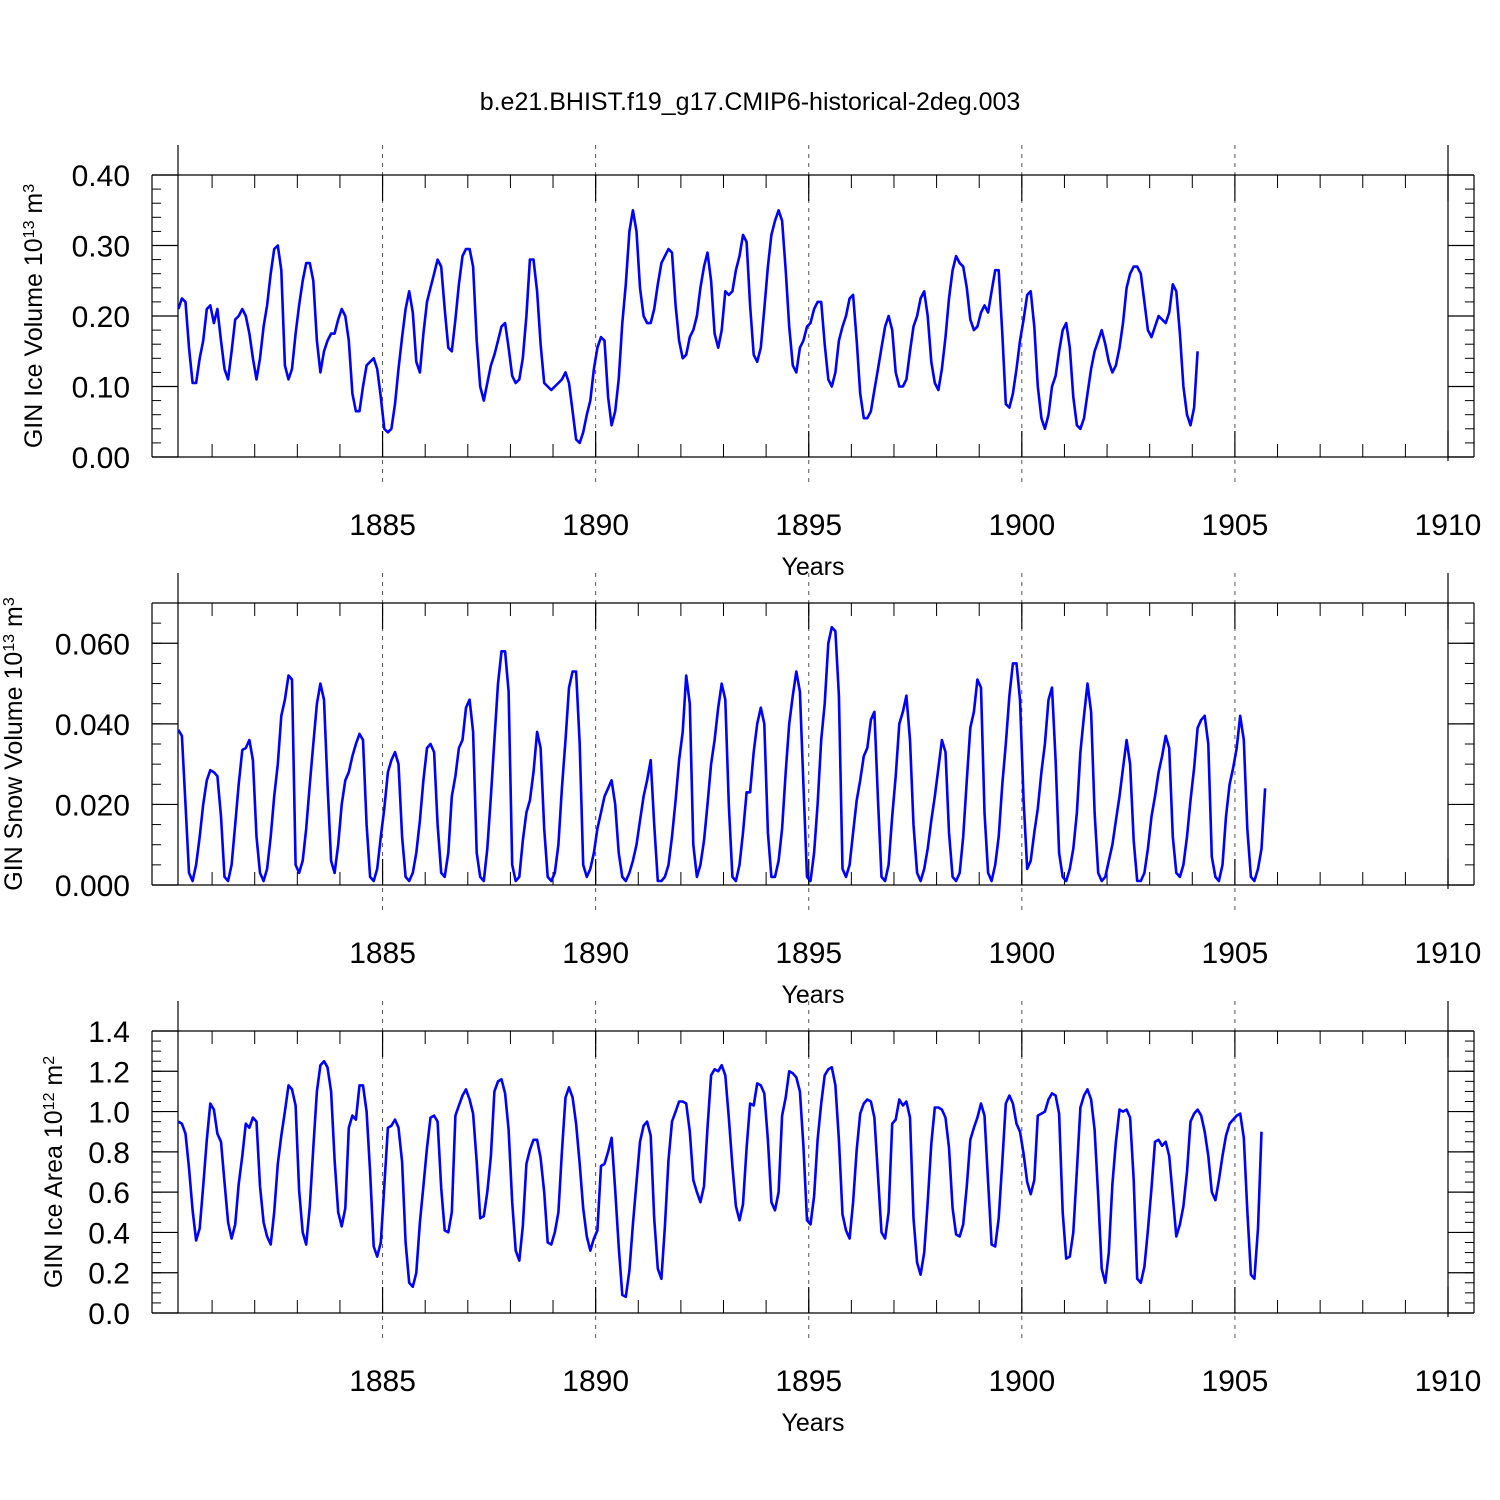  I want to click on y-axis-title-unit-exp: 2, so click(49, 1060).